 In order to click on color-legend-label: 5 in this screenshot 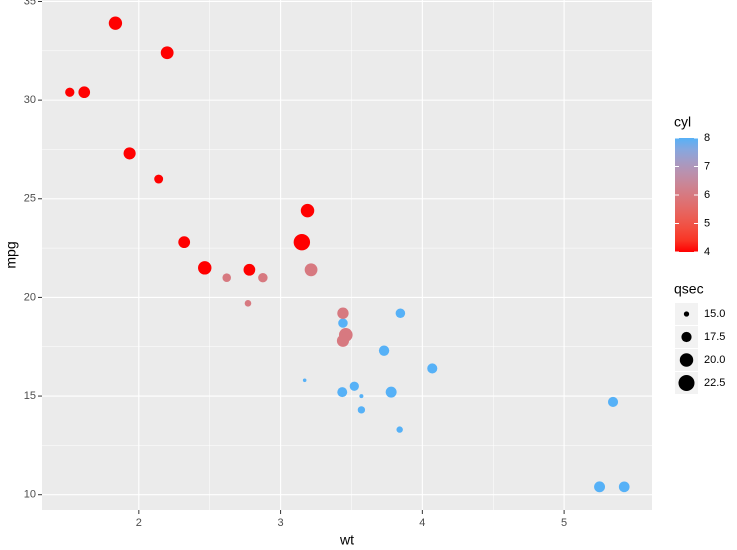, I will do `click(707, 223)`.